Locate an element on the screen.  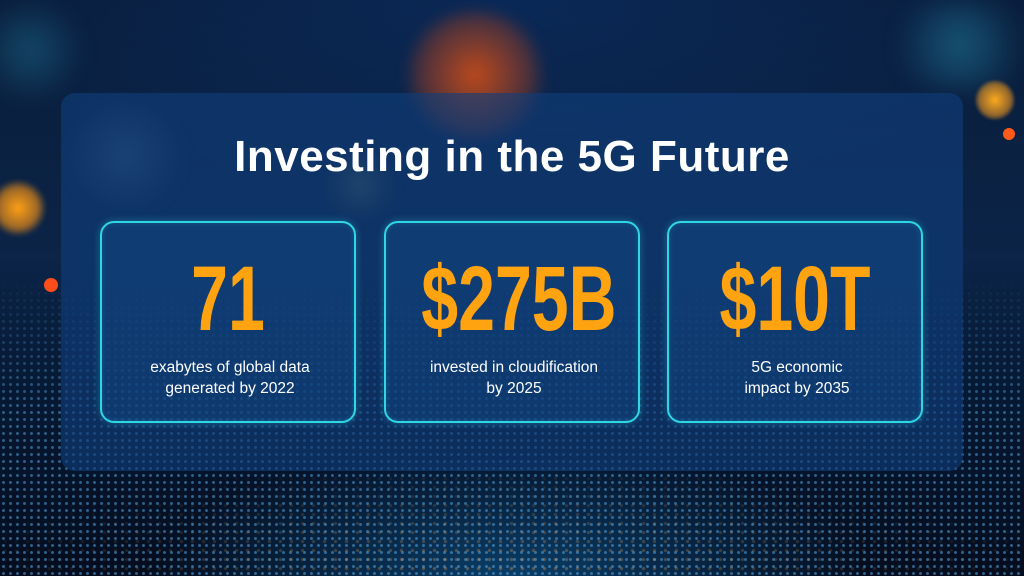
stat-caption: invested in cloudification by 2025 is located at coordinates (514, 378).